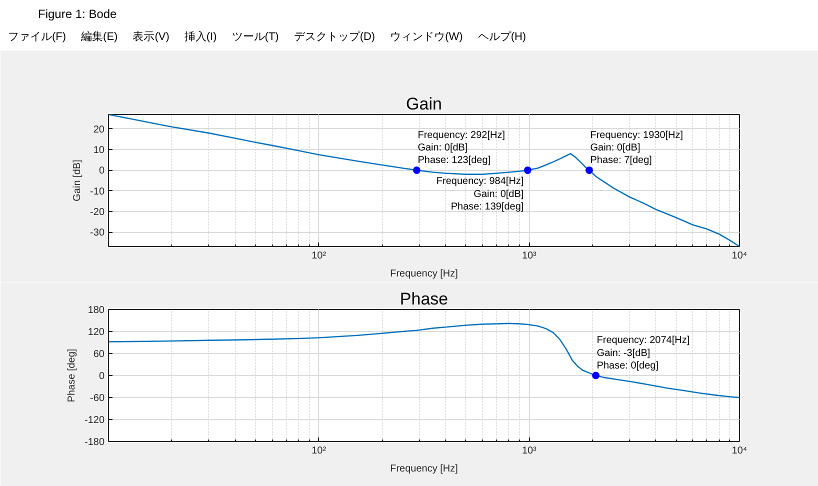 The height and width of the screenshot is (486, 818). I want to click on y-tick-label: -60, so click(97, 398).